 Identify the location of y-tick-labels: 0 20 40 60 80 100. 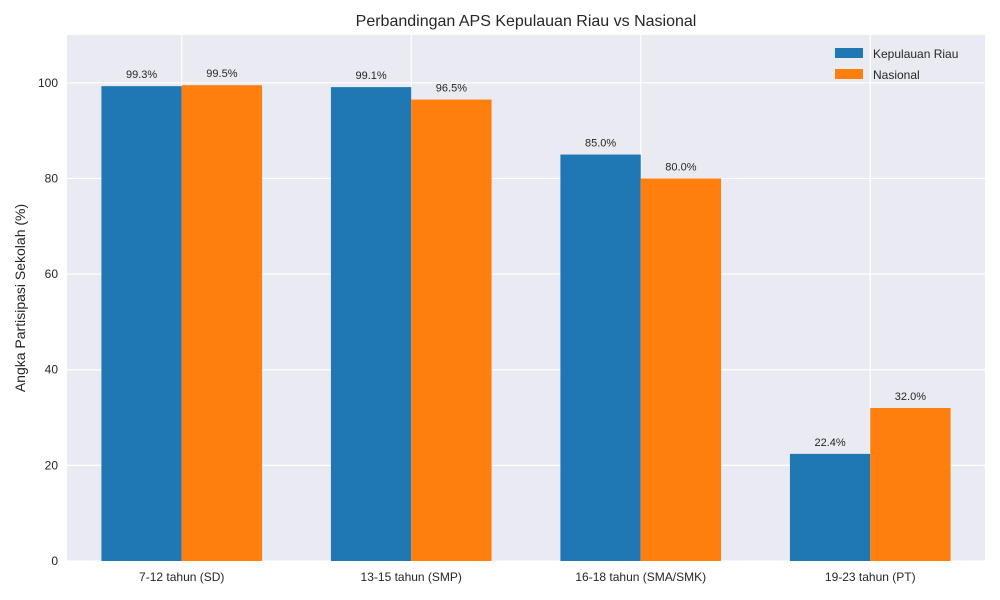
(48, 322).